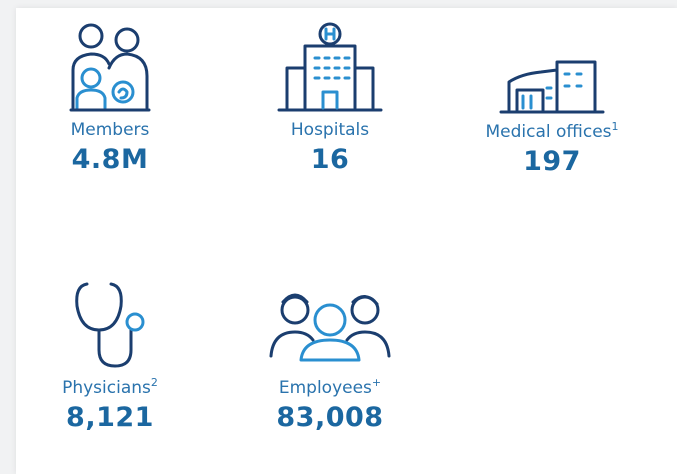 Image resolution: width=677 pixels, height=474 pixels. I want to click on stat-label: Members, so click(110, 130).